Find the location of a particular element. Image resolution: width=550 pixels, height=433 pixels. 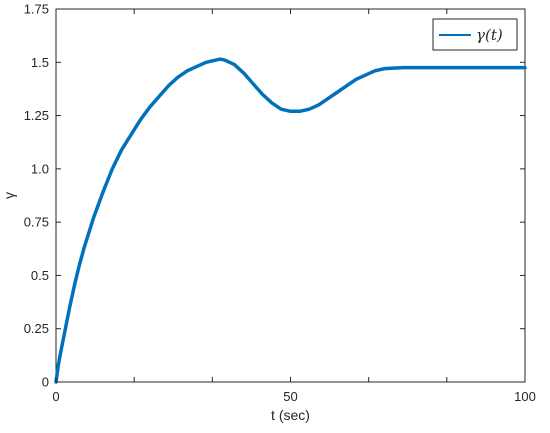

x-axis-label: t (sec) is located at coordinates (290, 415).